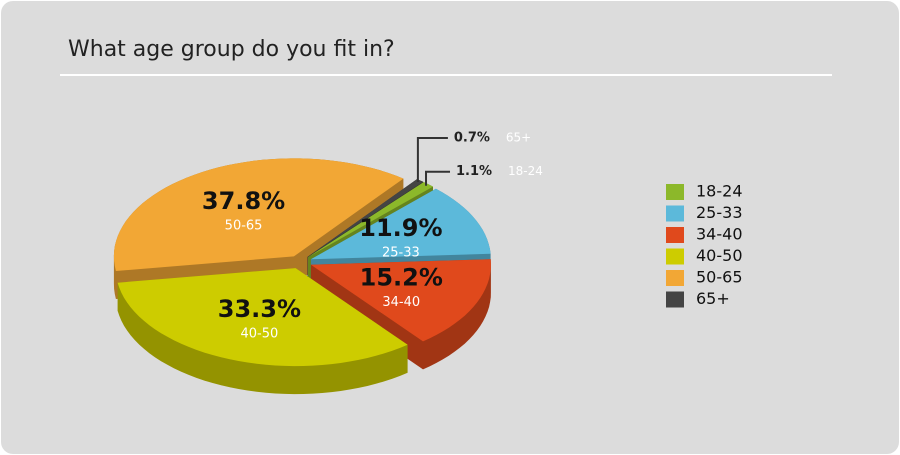 Image resolution: width=900 pixels, height=455 pixels. Describe the element at coordinates (719, 277) in the screenshot. I see `legend-label: 50-65` at that location.